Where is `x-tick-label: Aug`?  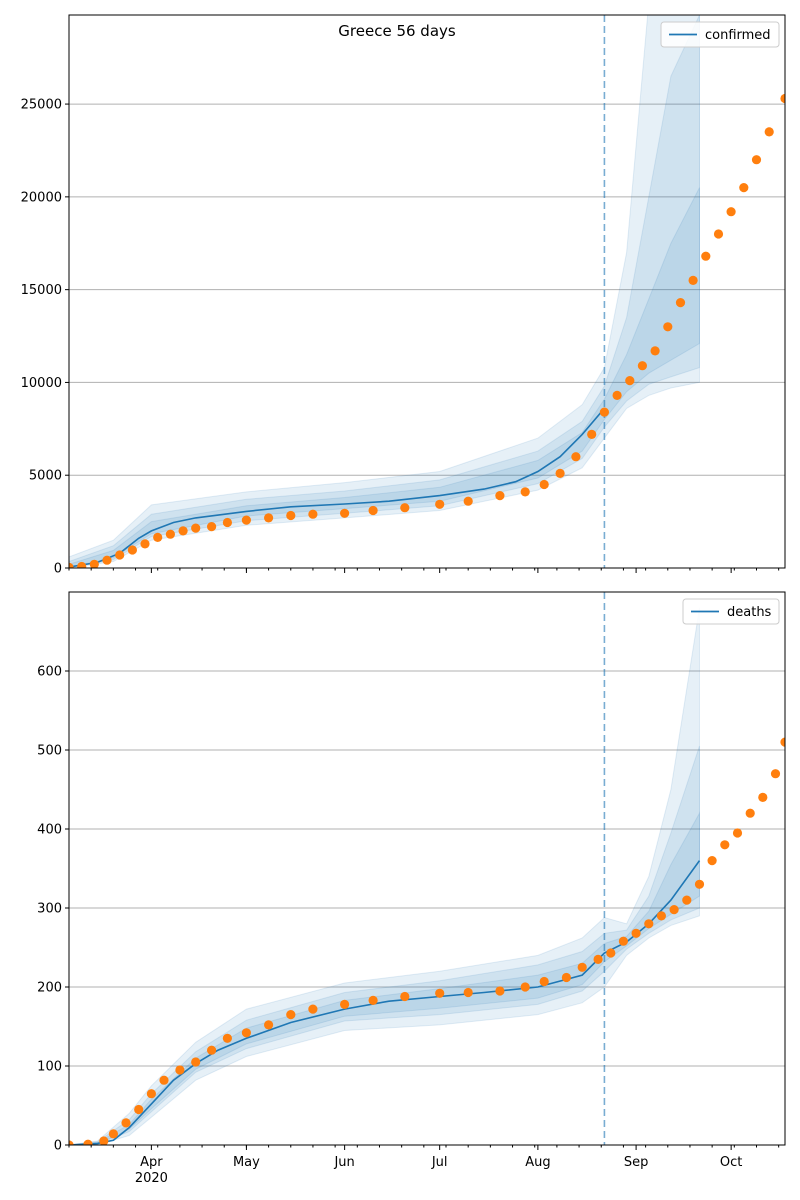
x-tick-label: Aug is located at coordinates (537, 1162).